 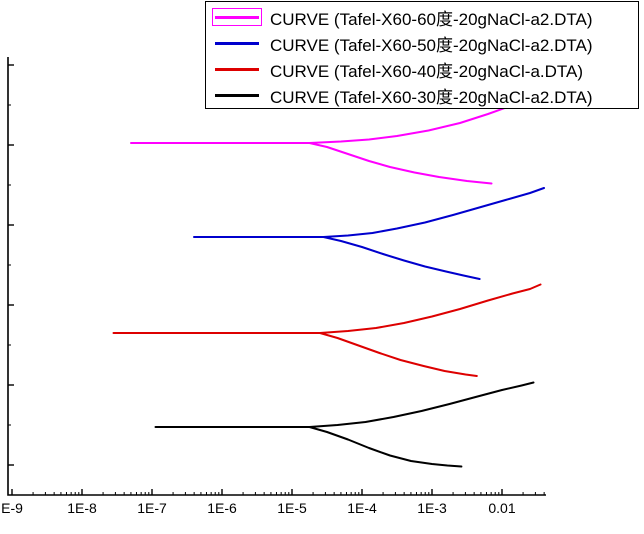 What do you see at coordinates (222, 508) in the screenshot?
I see `x-tick-label: 1E-6` at bounding box center [222, 508].